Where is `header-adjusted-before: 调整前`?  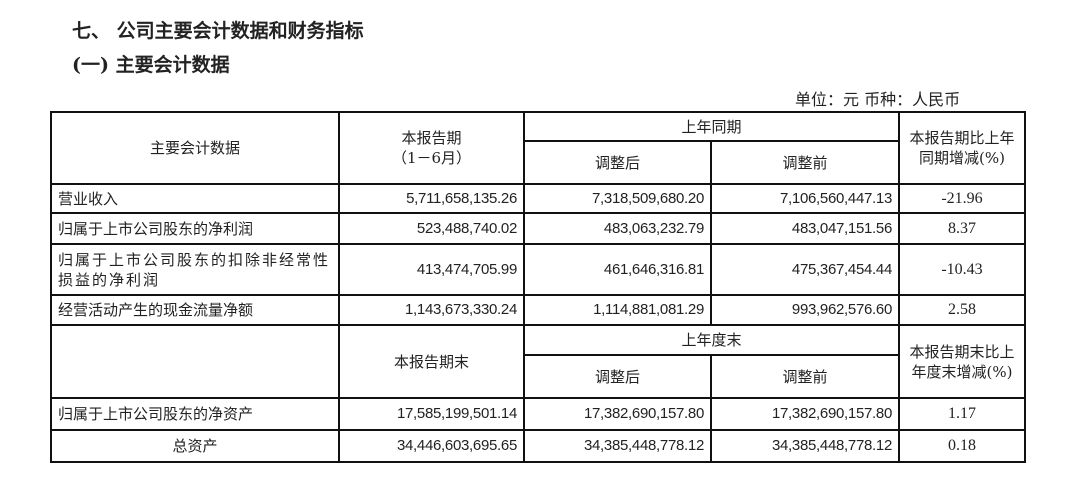 header-adjusted-before: 调整前 is located at coordinates (805, 162).